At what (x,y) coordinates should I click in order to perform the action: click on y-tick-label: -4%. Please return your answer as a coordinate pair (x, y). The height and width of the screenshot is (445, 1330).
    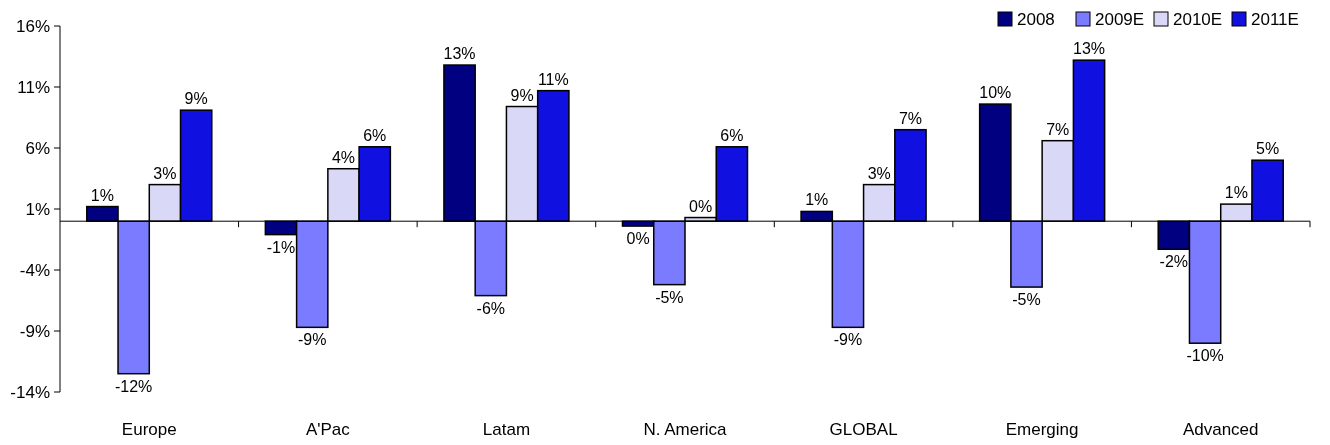
    Looking at the image, I should click on (34, 270).